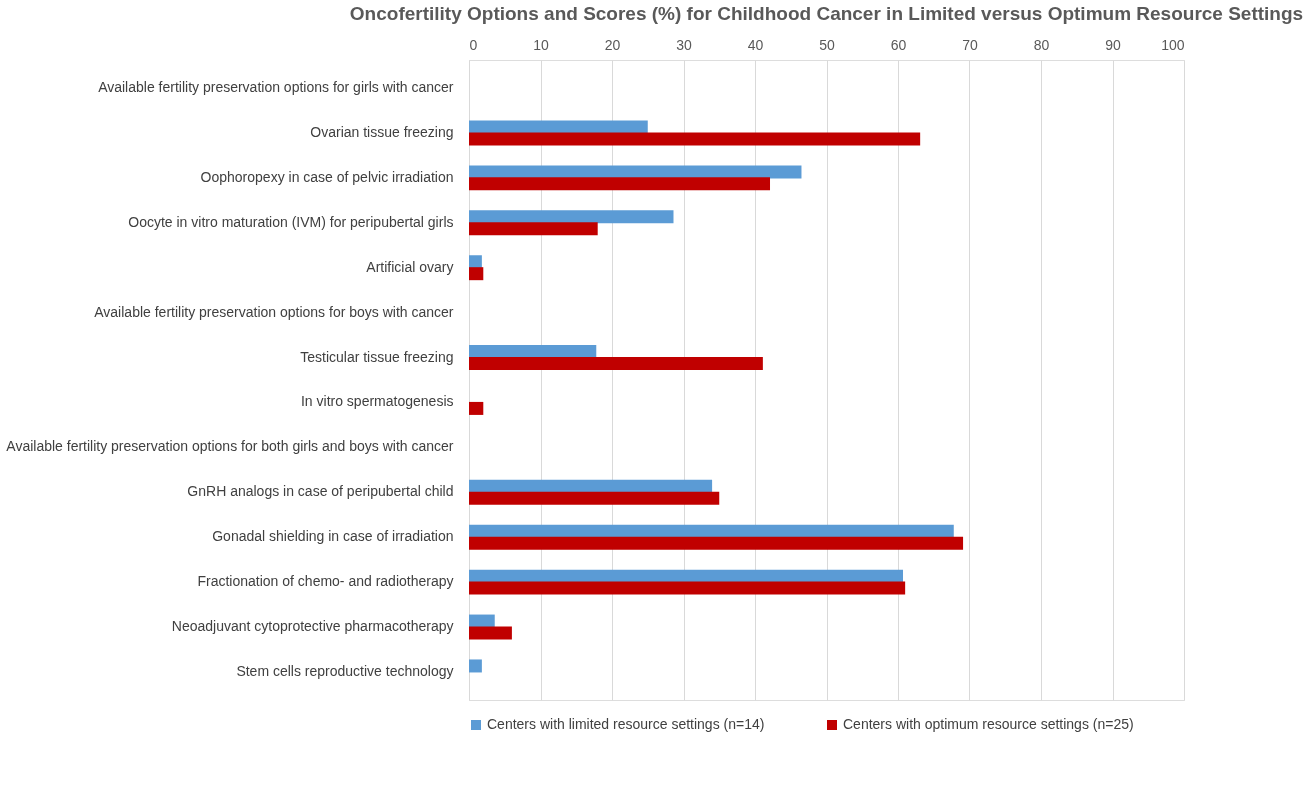 This screenshot has height=804, width=1309. I want to click on x-tick-label: 60, so click(898, 44).